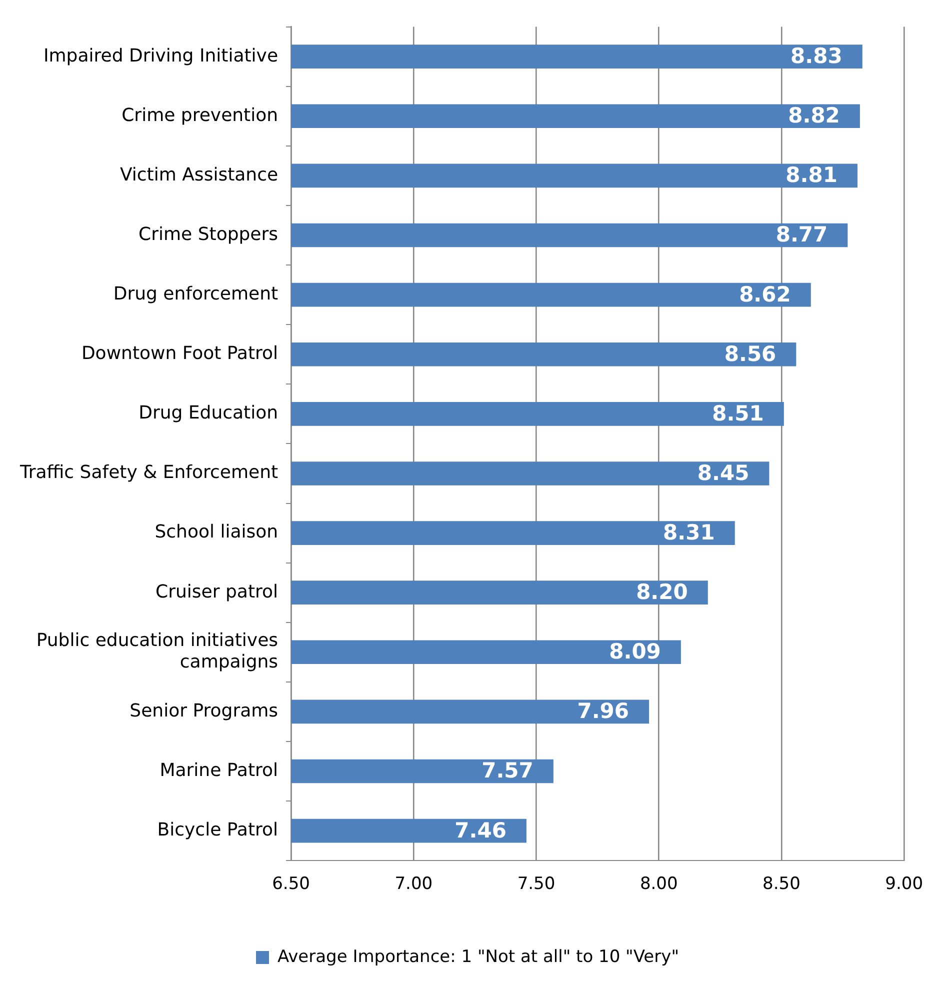  Describe the element at coordinates (179, 353) in the screenshot. I see `y-tick-label: Downtown Foot Patrol` at that location.